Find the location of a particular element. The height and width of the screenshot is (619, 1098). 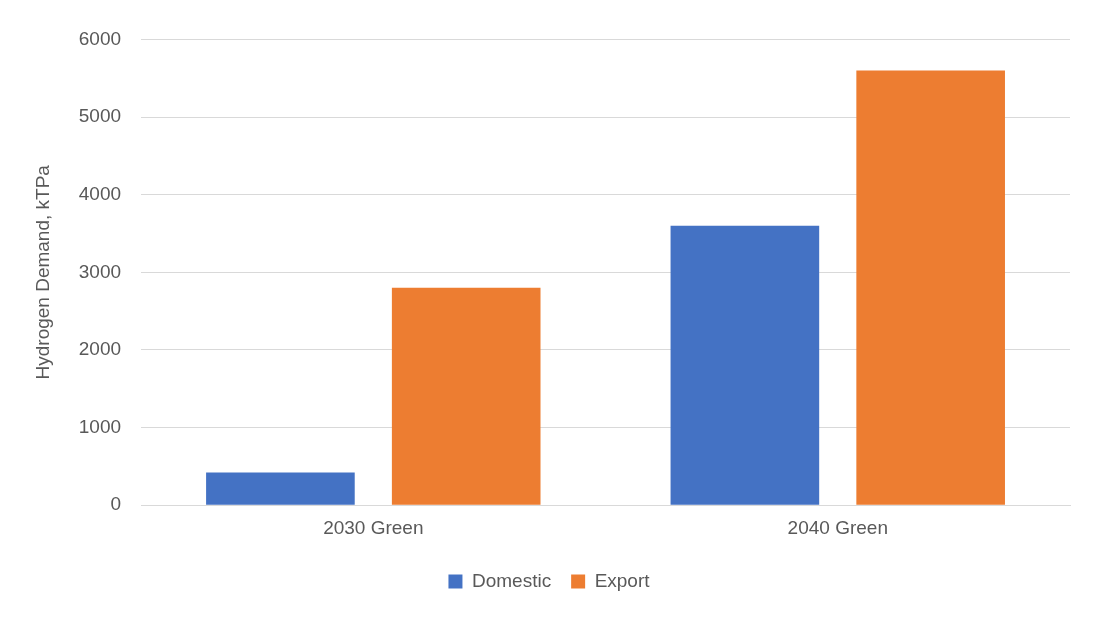

y-tick-label: 4000 is located at coordinates (100, 193).